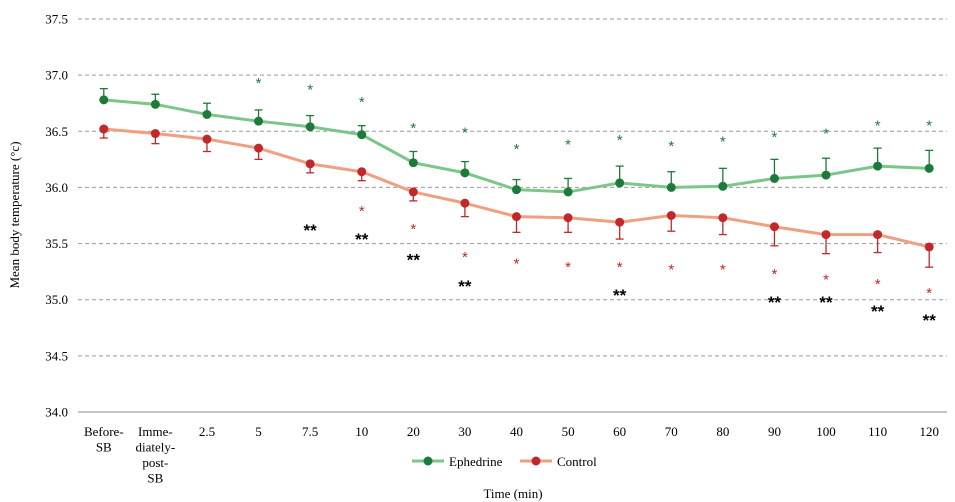 This screenshot has width=955, height=502. I want to click on x-tick-label: 30, so click(464, 431).